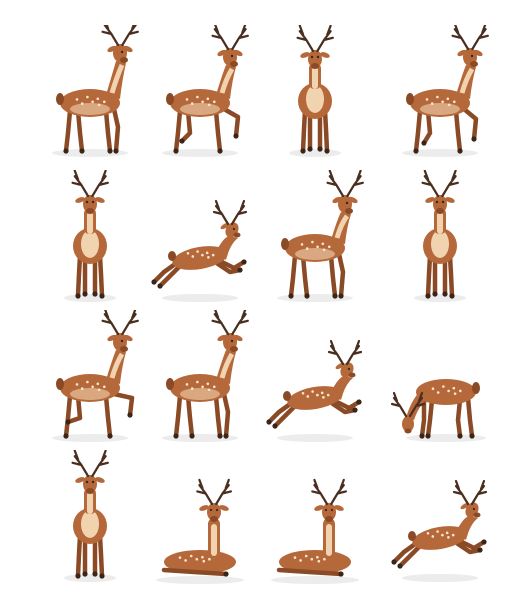 The width and height of the screenshot is (532, 612). I want to click on deer-standing-side-head-up, so click(90, 95).